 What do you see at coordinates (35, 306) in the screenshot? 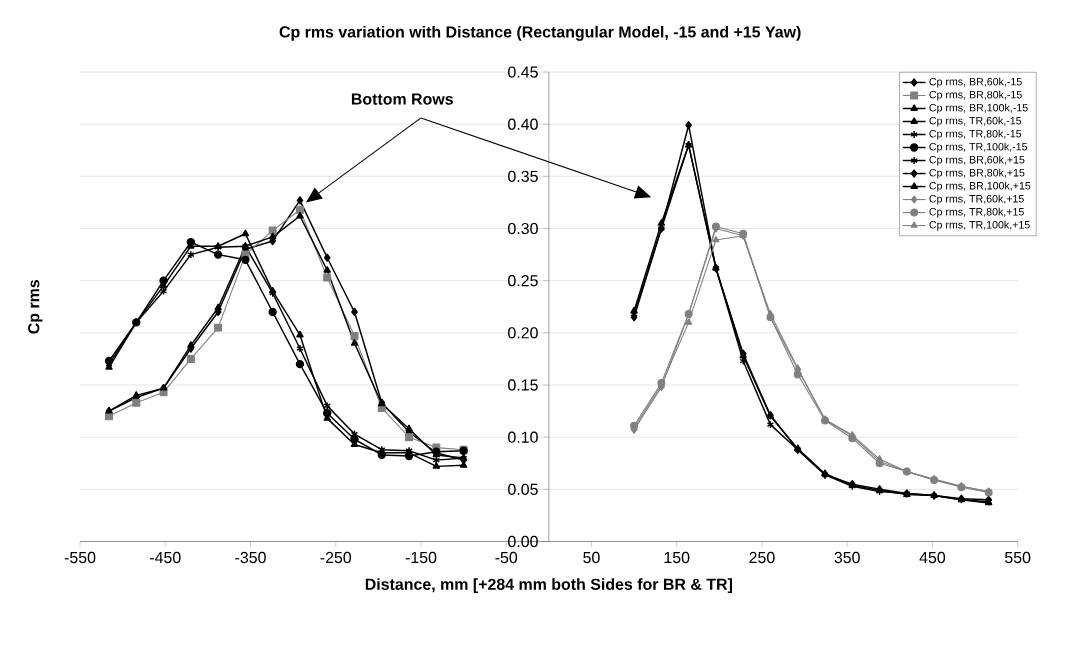
I see `y-axis-title: Cp rms` at bounding box center [35, 306].